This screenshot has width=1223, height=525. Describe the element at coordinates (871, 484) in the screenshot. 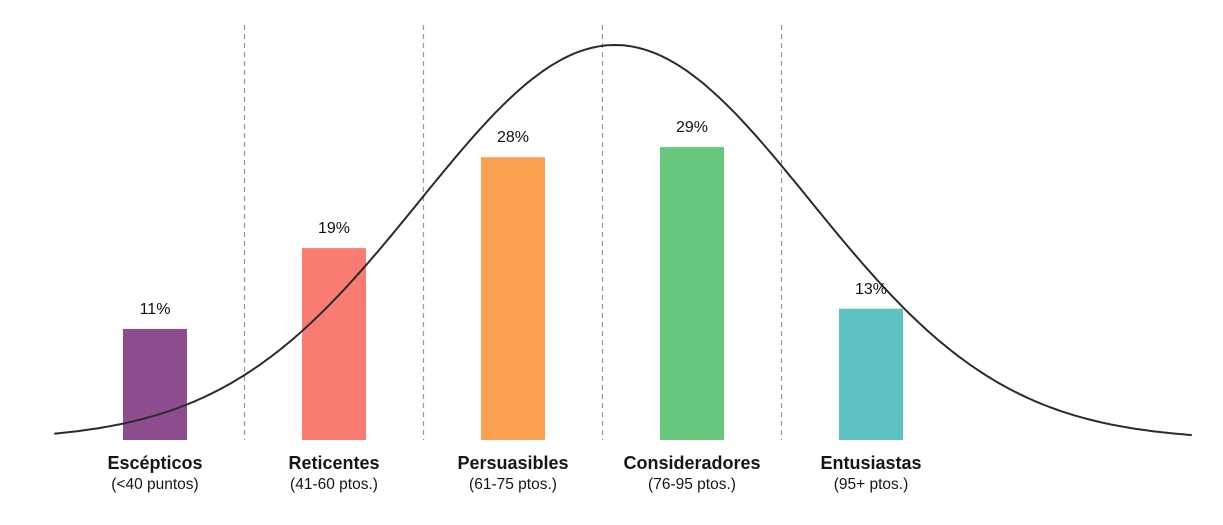

I see `category-range: (95+ ptos.)` at that location.